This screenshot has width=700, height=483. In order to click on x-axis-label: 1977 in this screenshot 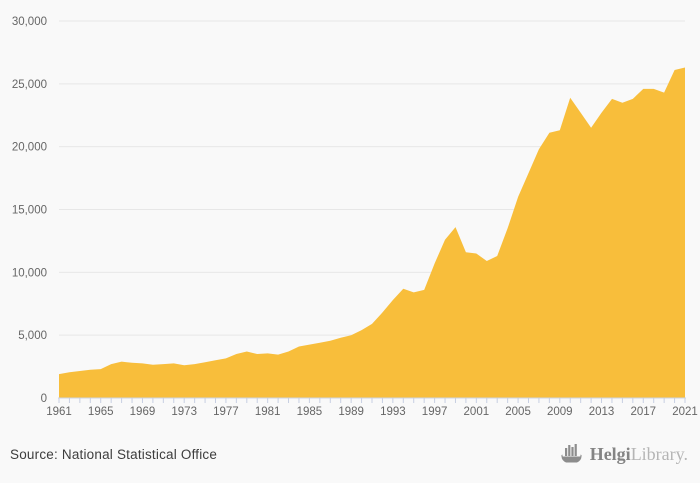, I will do `click(226, 412)`.